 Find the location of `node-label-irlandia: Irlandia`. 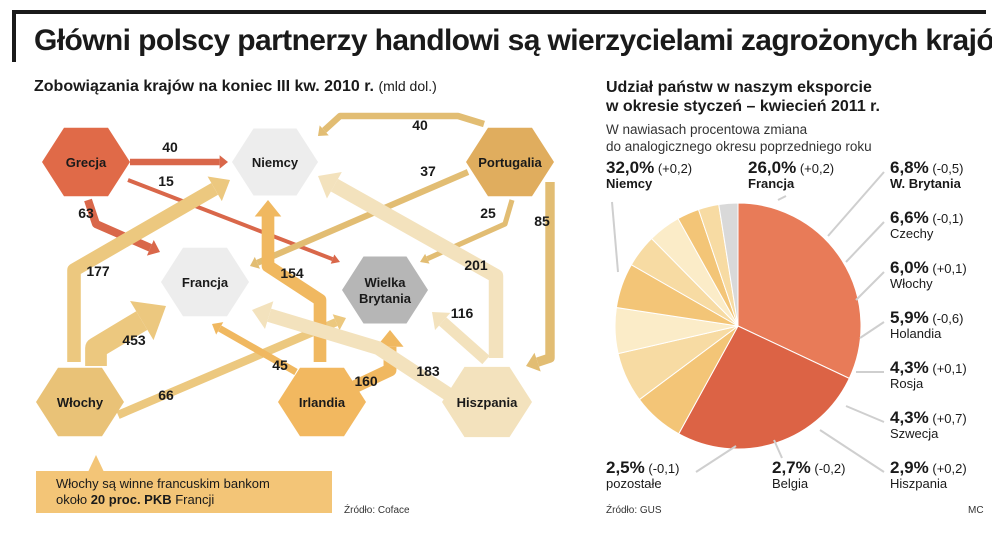

node-label-irlandia: Irlandia is located at coordinates (322, 402).